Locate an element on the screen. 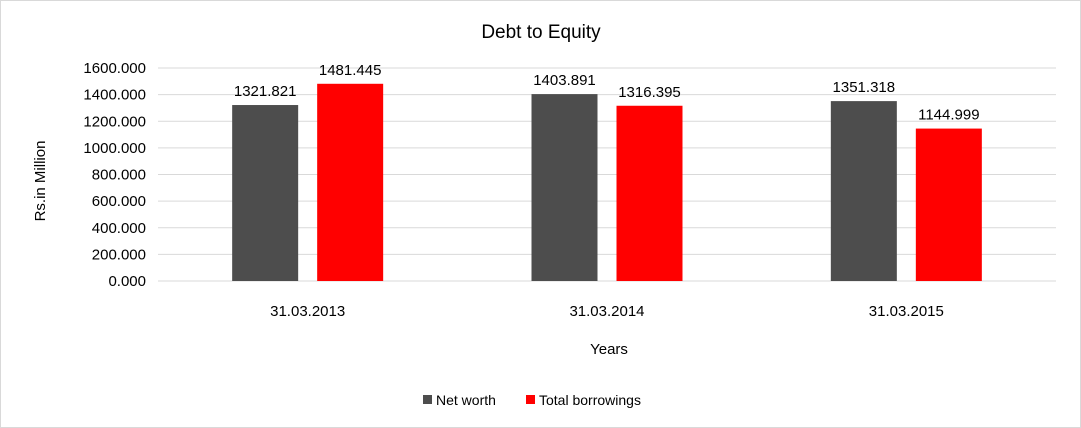 The height and width of the screenshot is (428, 1081). x-tick-label: 31.03.2014 is located at coordinates (606, 311).